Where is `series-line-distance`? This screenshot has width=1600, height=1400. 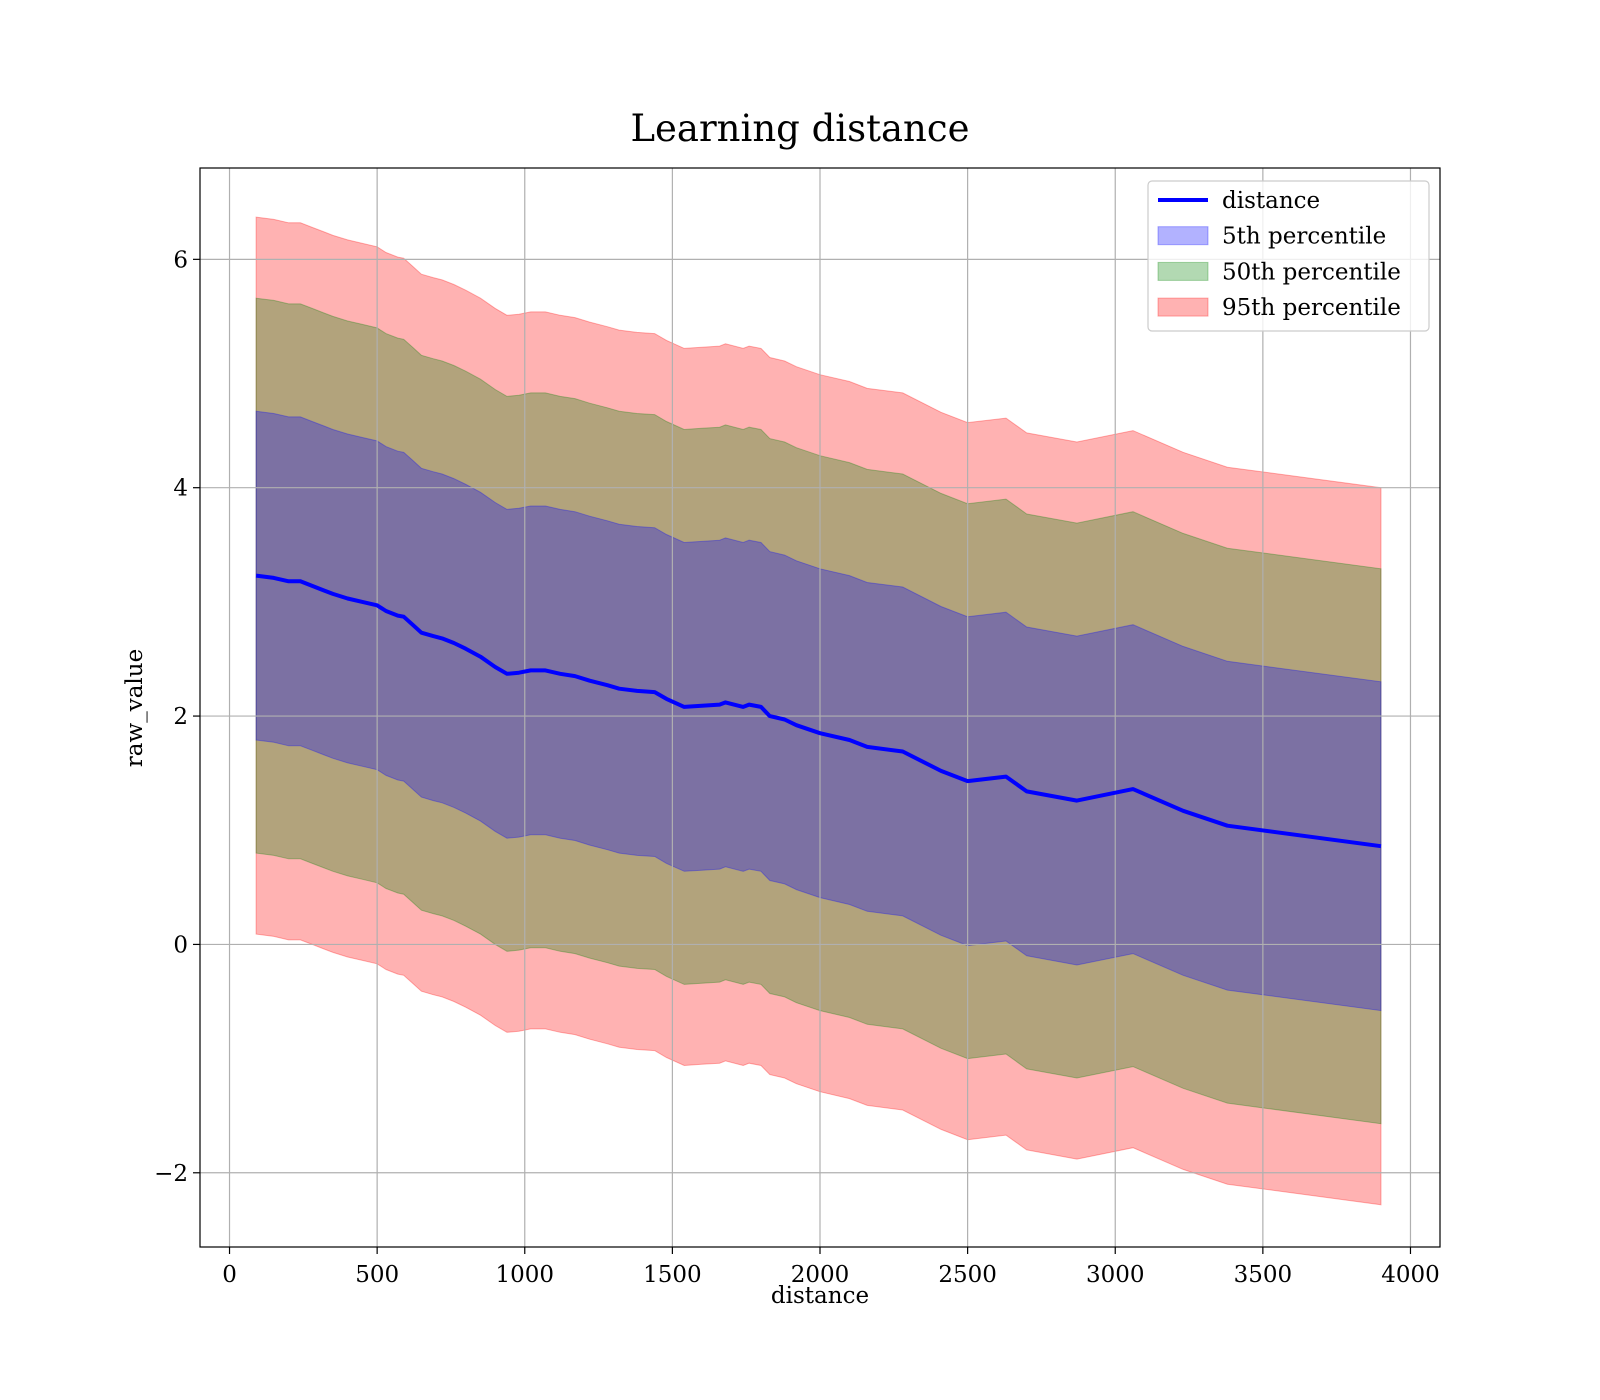 series-line-distance is located at coordinates (818, 711).